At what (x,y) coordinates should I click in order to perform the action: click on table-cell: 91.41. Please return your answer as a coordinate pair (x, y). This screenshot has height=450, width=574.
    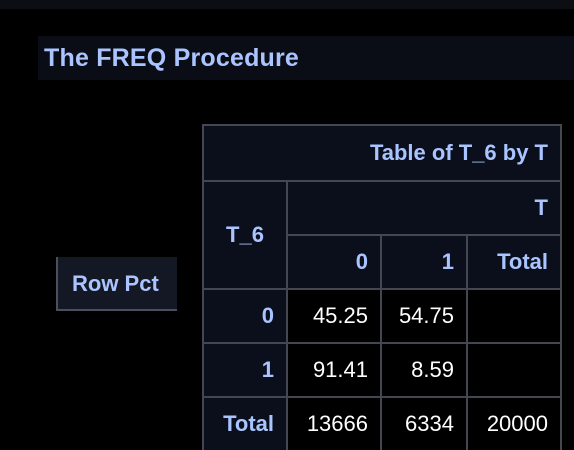
    Looking at the image, I should click on (334, 370).